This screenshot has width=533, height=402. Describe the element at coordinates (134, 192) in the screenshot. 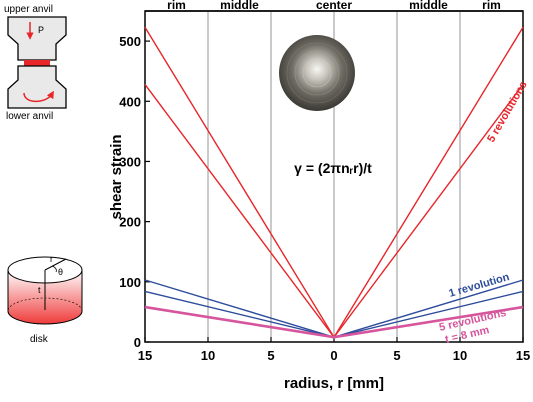

I see `y-axis: 0 100 200 300 400 500` at that location.